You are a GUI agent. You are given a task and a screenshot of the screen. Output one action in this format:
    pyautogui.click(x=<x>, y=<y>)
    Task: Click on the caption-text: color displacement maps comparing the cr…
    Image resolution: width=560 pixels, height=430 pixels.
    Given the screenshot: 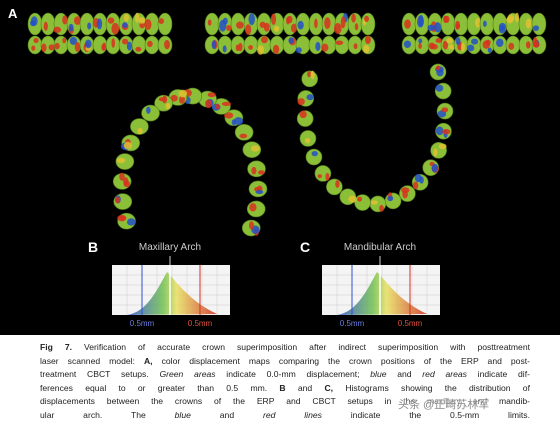 What is the action you would take?
    pyautogui.click(x=341, y=360)
    